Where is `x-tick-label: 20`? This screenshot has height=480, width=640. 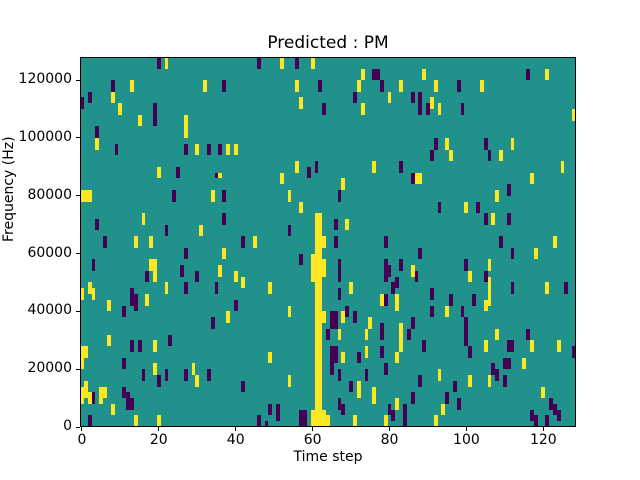
x-tick-label: 20 is located at coordinates (158, 440).